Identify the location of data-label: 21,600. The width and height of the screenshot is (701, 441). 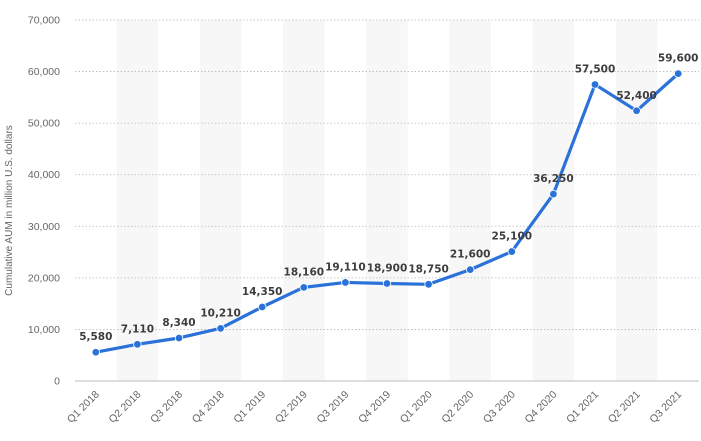
(470, 255).